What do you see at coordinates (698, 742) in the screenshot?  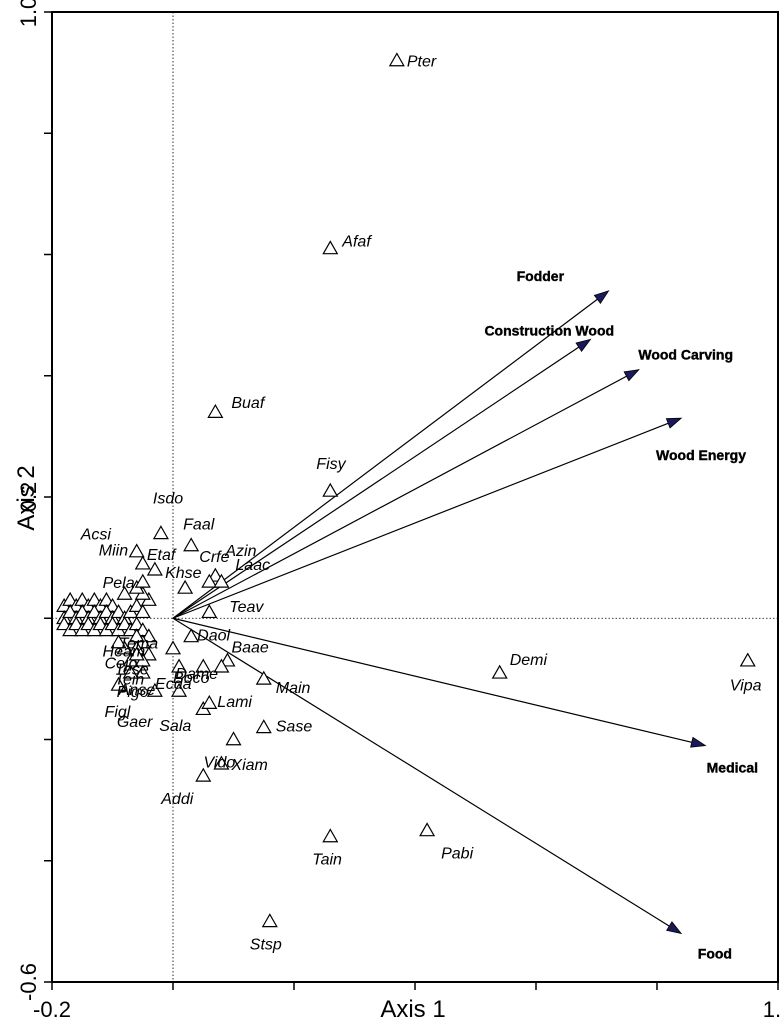 I see `vector-arrowhead-medical` at bounding box center [698, 742].